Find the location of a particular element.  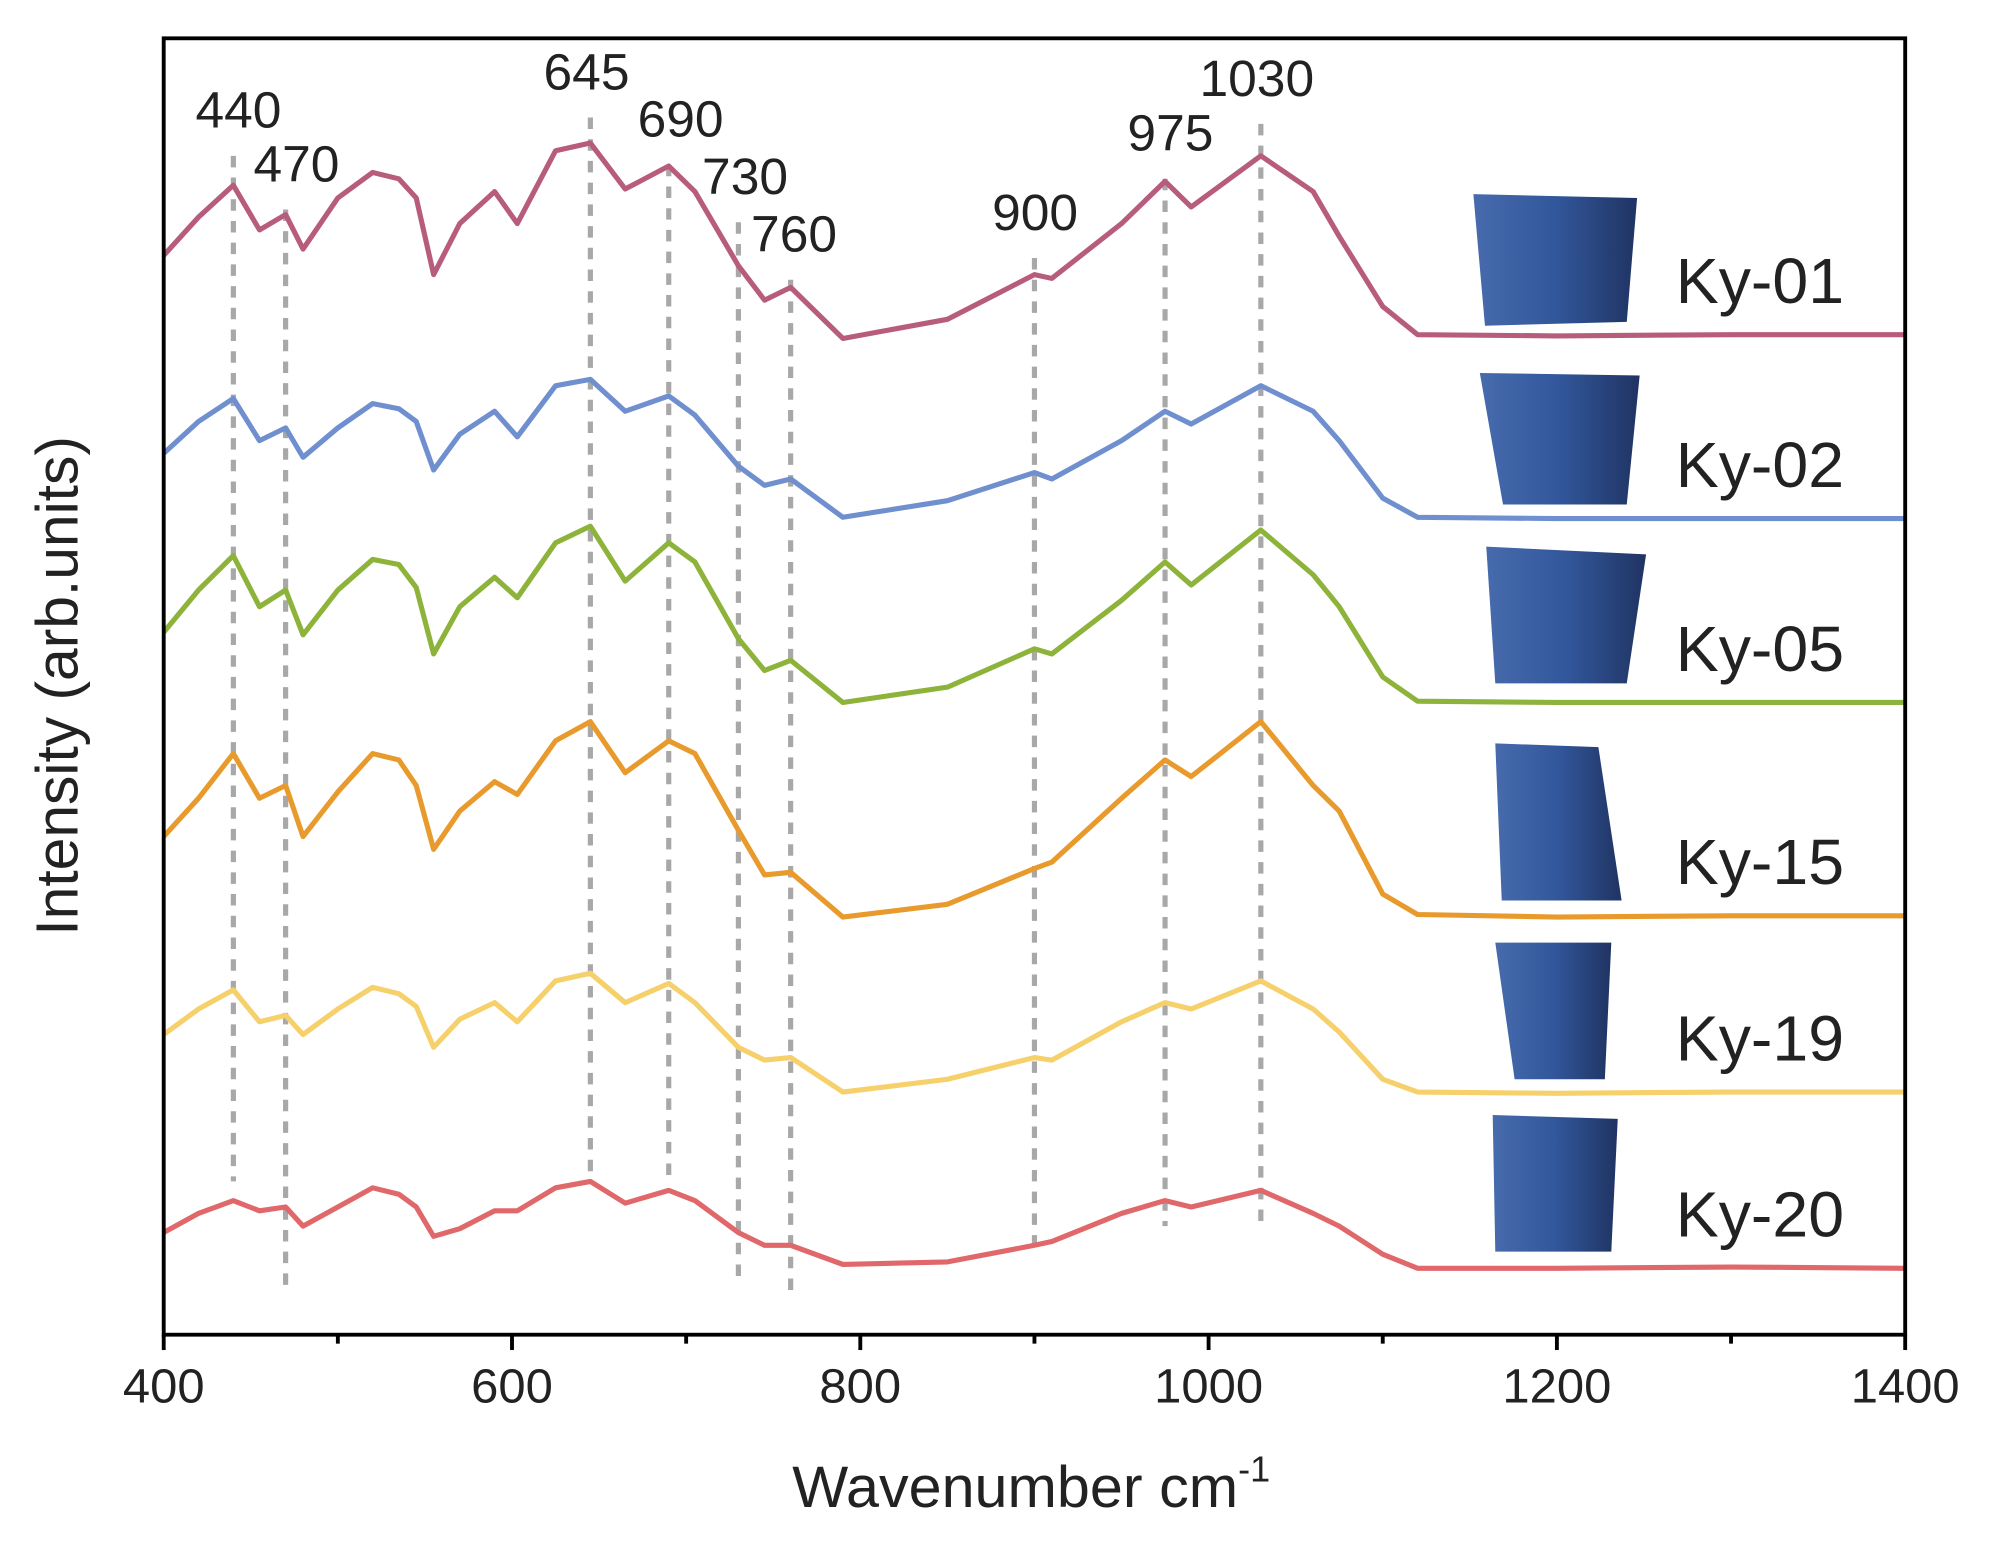

peak-label: 1030 is located at coordinates (1256, 78).